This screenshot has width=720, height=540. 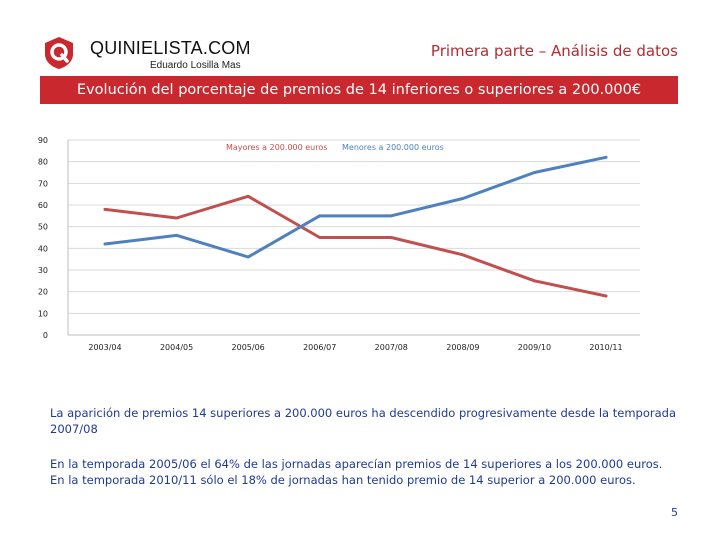 I want to click on y-tick-label: 80, so click(x=43, y=162).